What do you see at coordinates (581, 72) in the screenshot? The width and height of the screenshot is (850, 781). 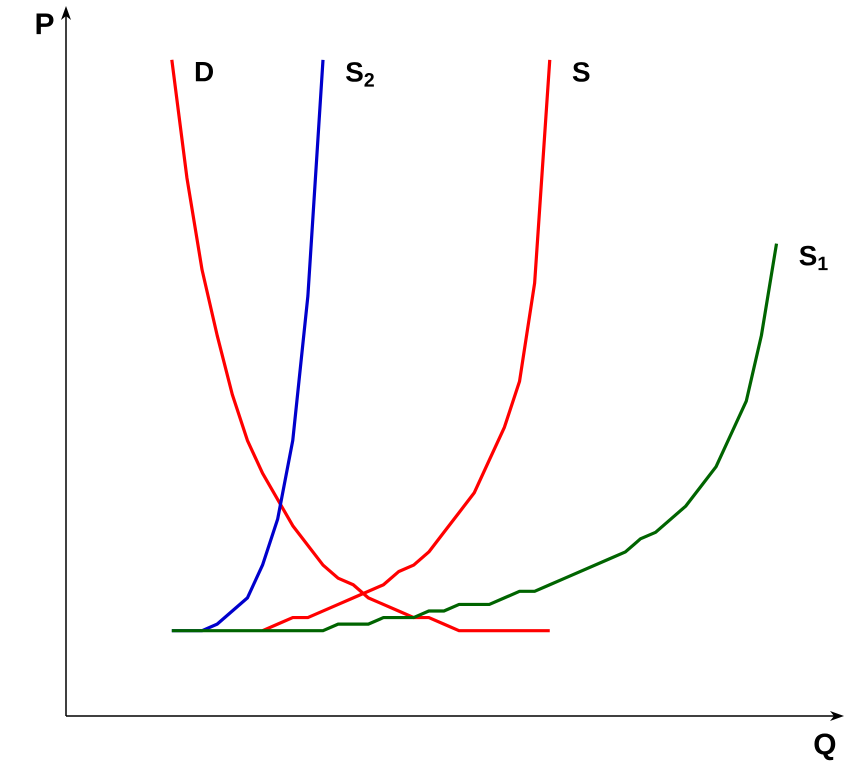 I see `series-label: S` at bounding box center [581, 72].